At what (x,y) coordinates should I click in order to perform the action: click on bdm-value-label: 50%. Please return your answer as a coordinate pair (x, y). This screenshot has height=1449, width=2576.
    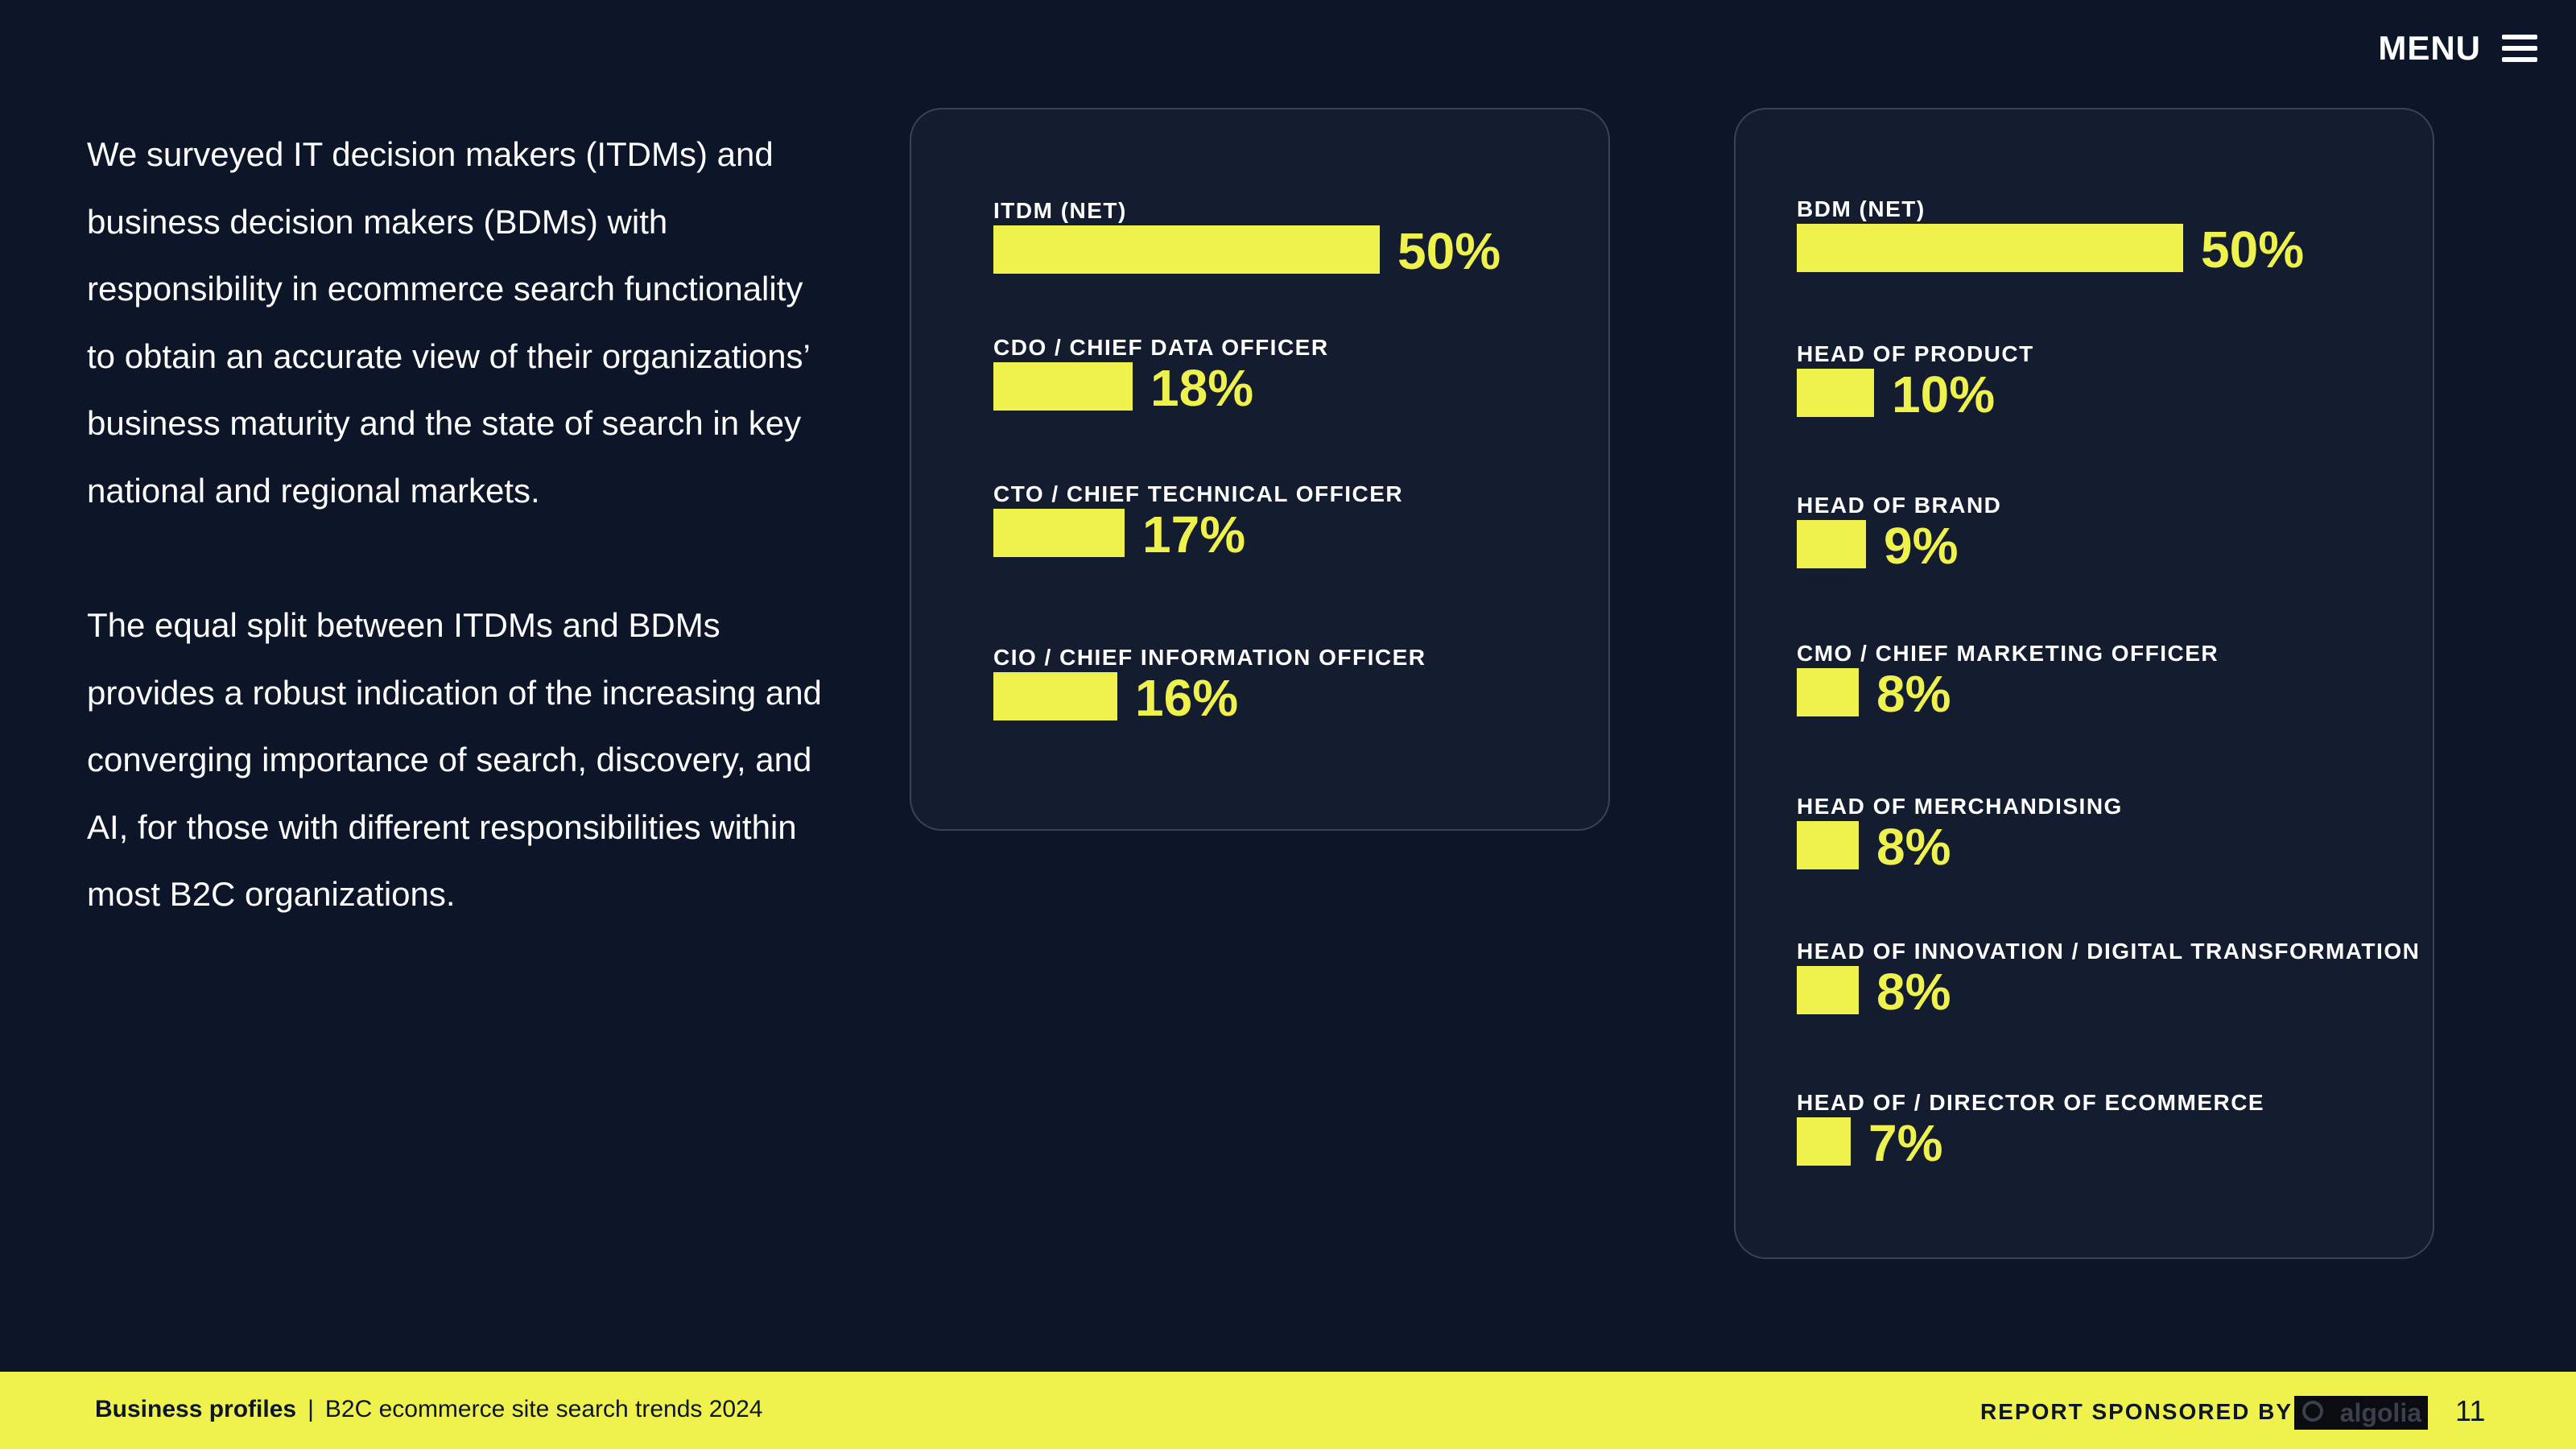
    Looking at the image, I should click on (2253, 250).